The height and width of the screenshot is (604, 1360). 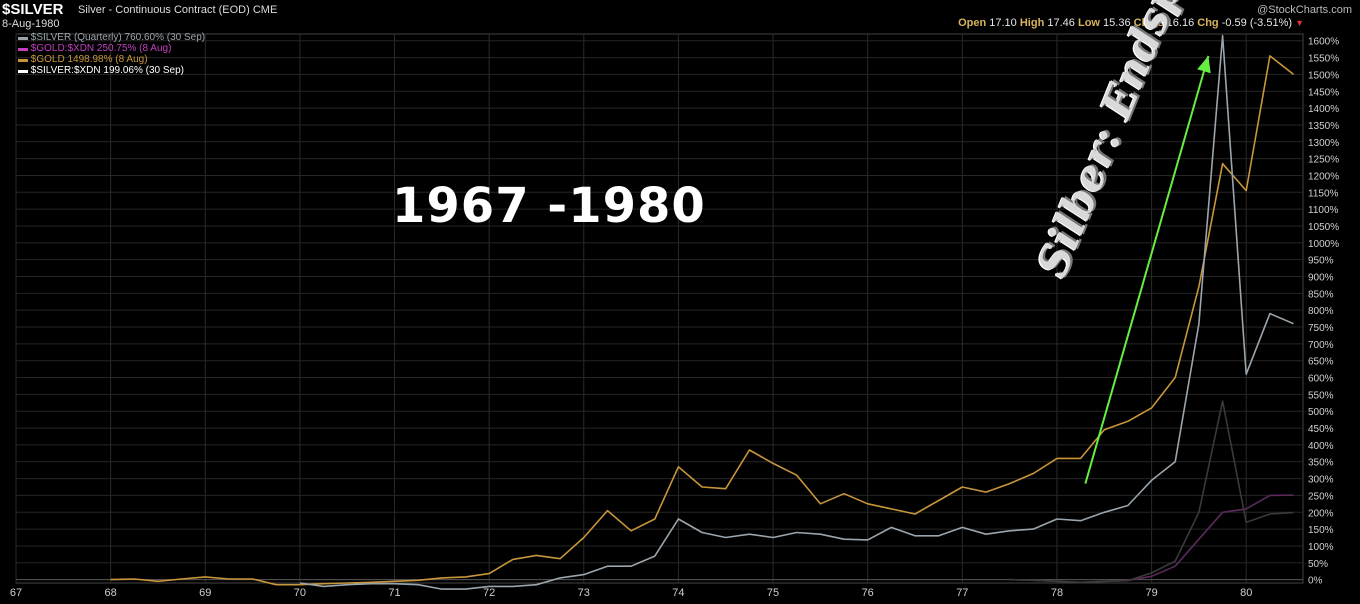 I want to click on exchange: CME, so click(x=265, y=10).